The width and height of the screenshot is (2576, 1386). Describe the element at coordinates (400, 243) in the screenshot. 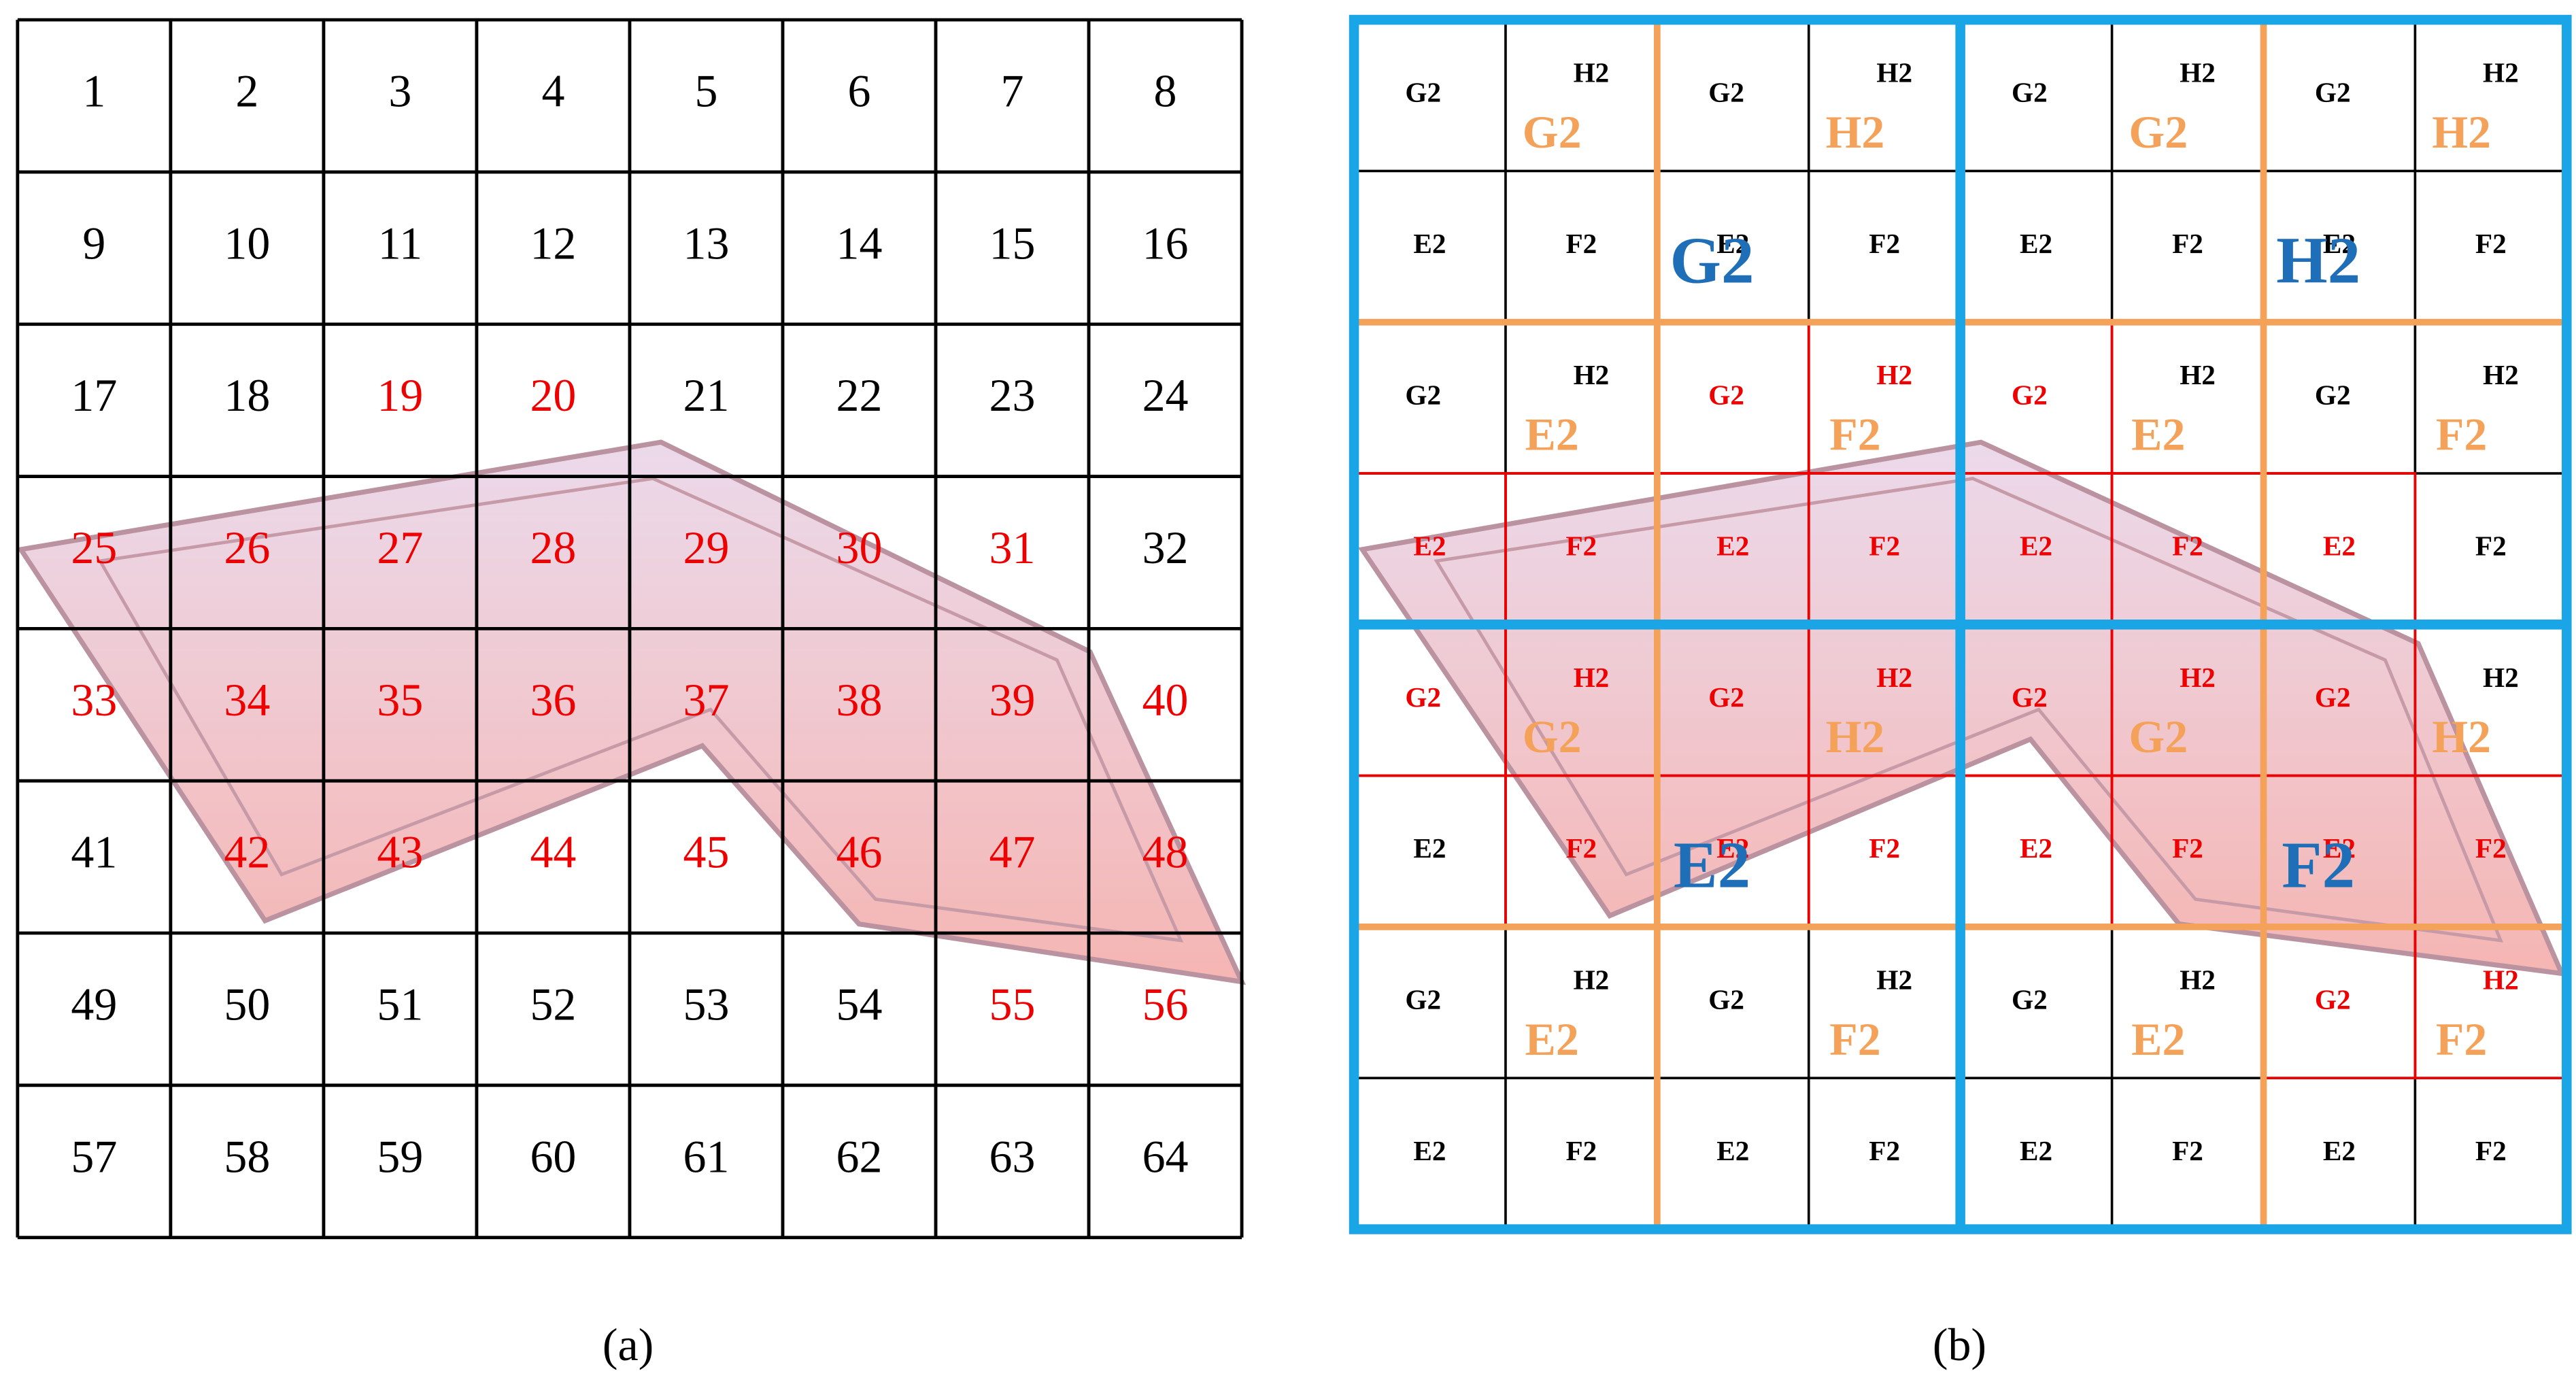

I see `cell-number: 11` at that location.